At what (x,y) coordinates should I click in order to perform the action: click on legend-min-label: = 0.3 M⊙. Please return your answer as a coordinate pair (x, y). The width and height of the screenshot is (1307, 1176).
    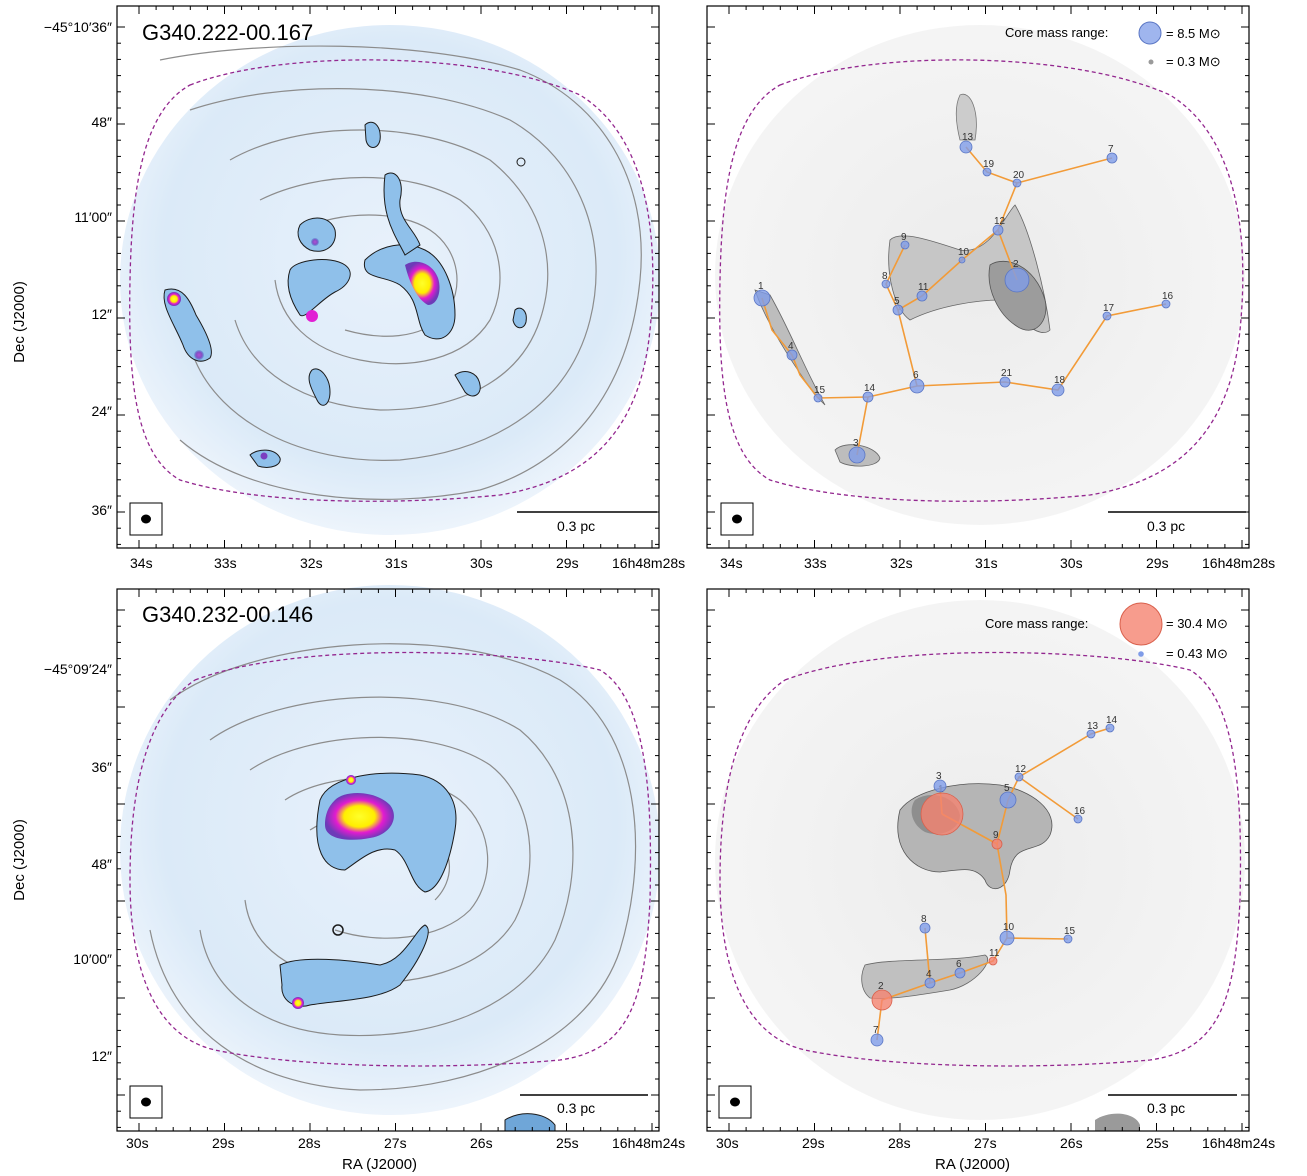
    Looking at the image, I should click on (1193, 61).